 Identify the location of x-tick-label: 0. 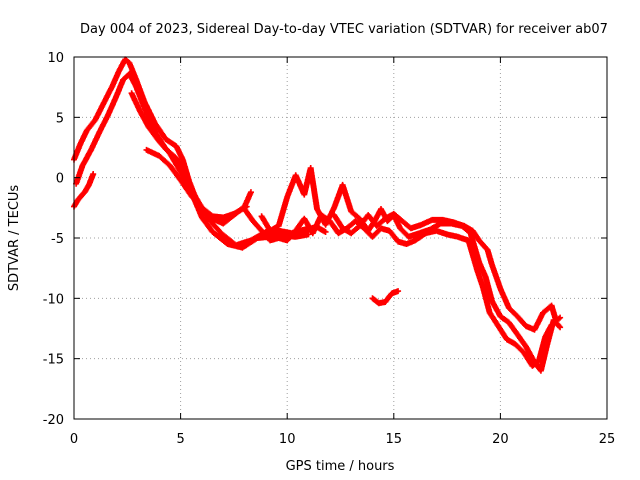
(74, 439).